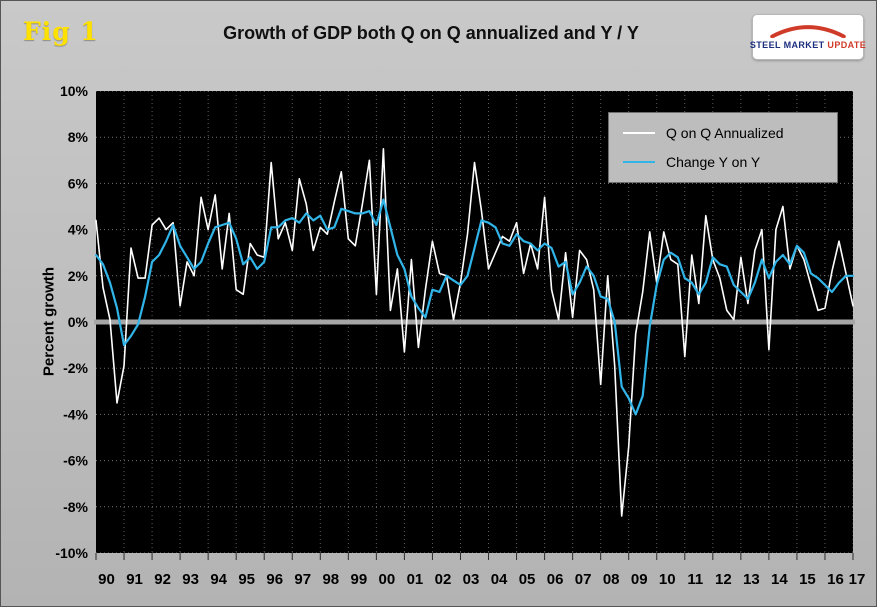 The height and width of the screenshot is (607, 877). What do you see at coordinates (75, 368) in the screenshot?
I see `y-tick-label: -2%` at bounding box center [75, 368].